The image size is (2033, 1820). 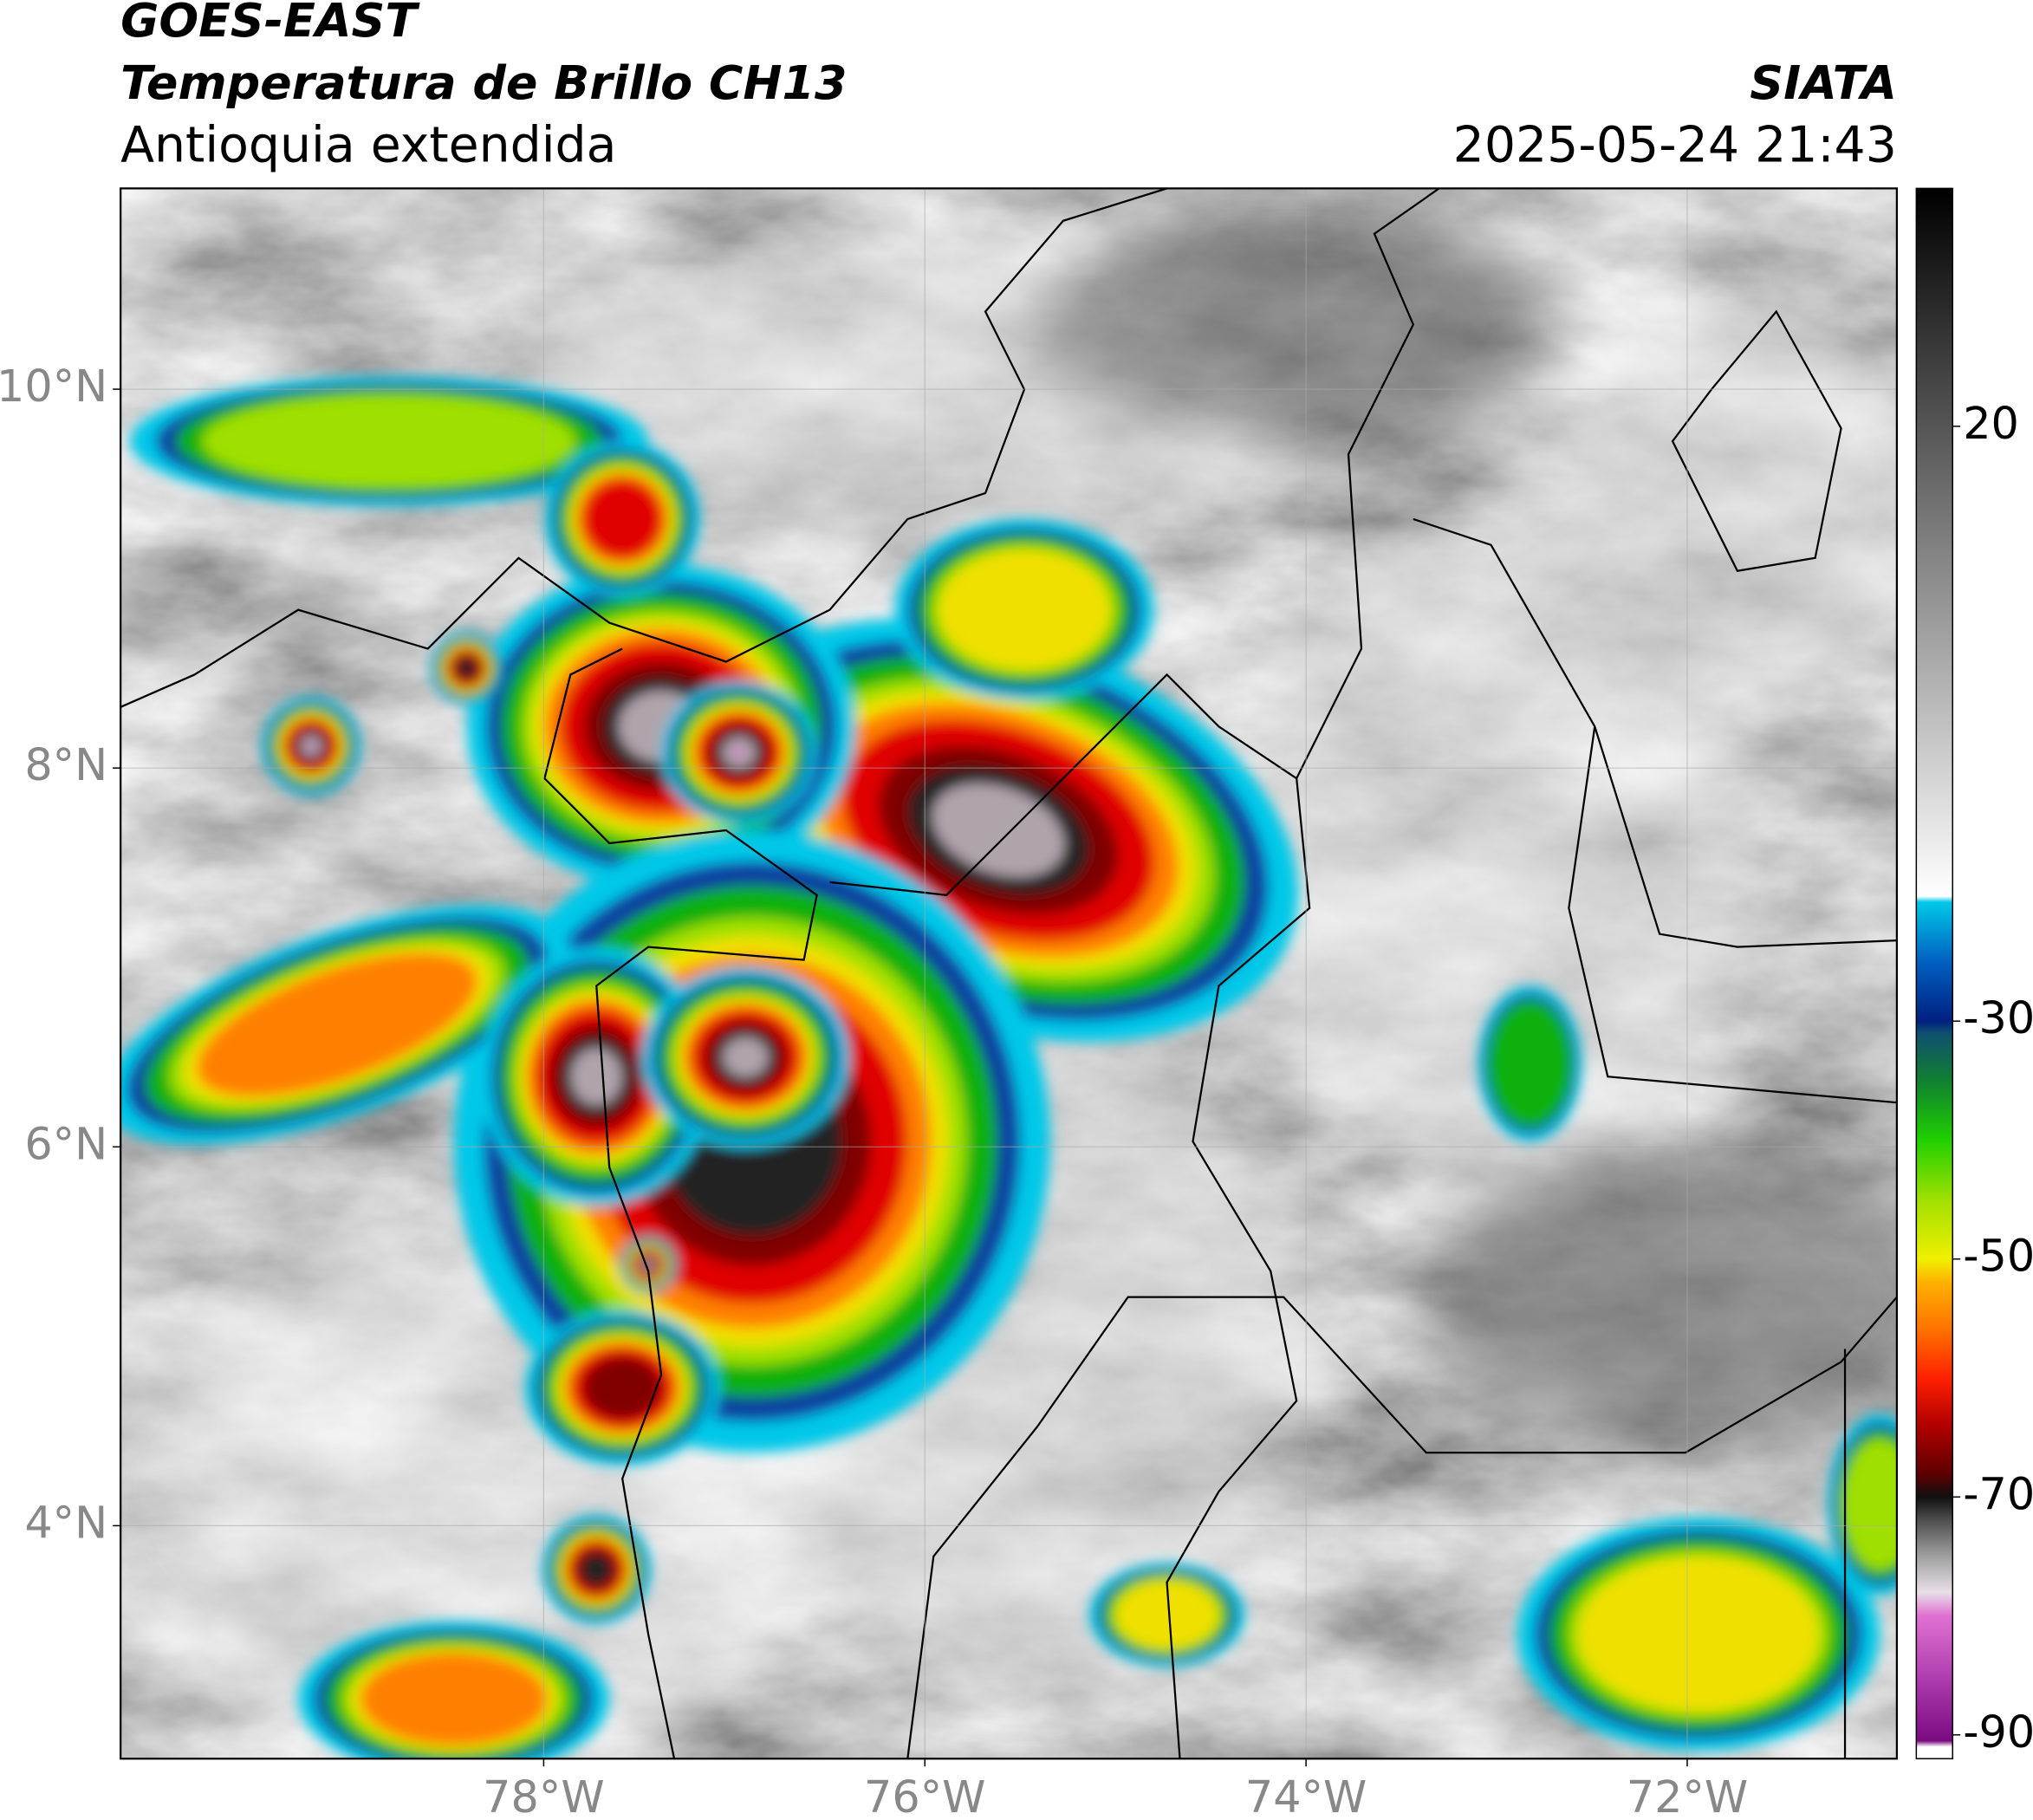 What do you see at coordinates (65, 1522) in the screenshot?
I see `y-tick-label: 4°N` at bounding box center [65, 1522].